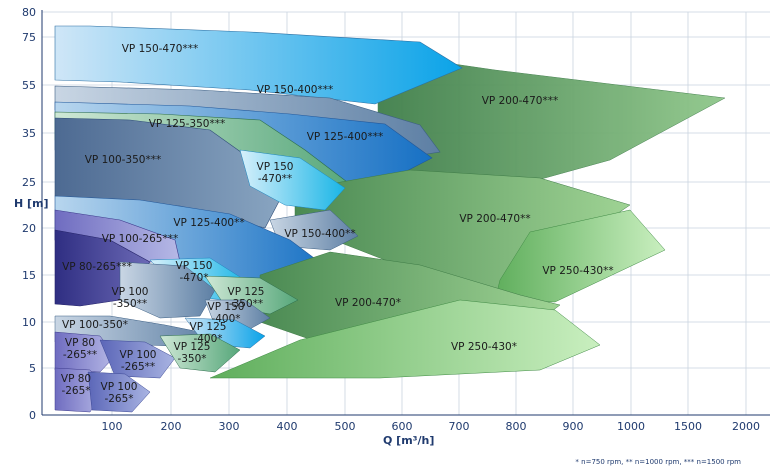  What do you see at coordinates (631, 426) in the screenshot?
I see `x-tick-label: 1000` at bounding box center [631, 426].